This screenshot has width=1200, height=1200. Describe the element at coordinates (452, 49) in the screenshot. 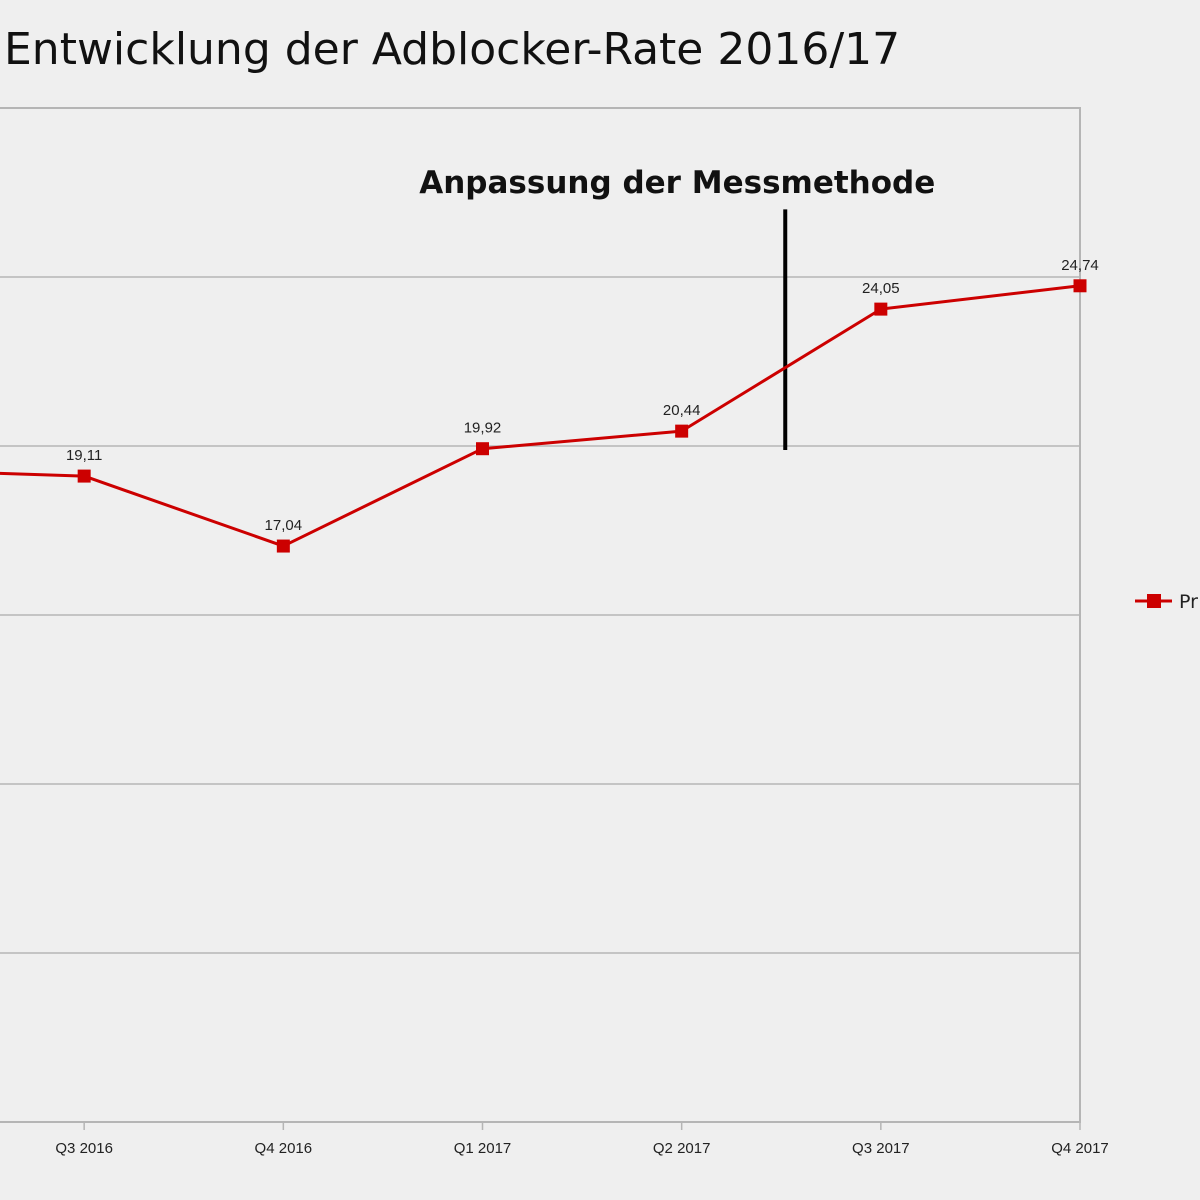

I see `chart-title: Entwicklung der Adblocker-Rate 2016/17` at that location.